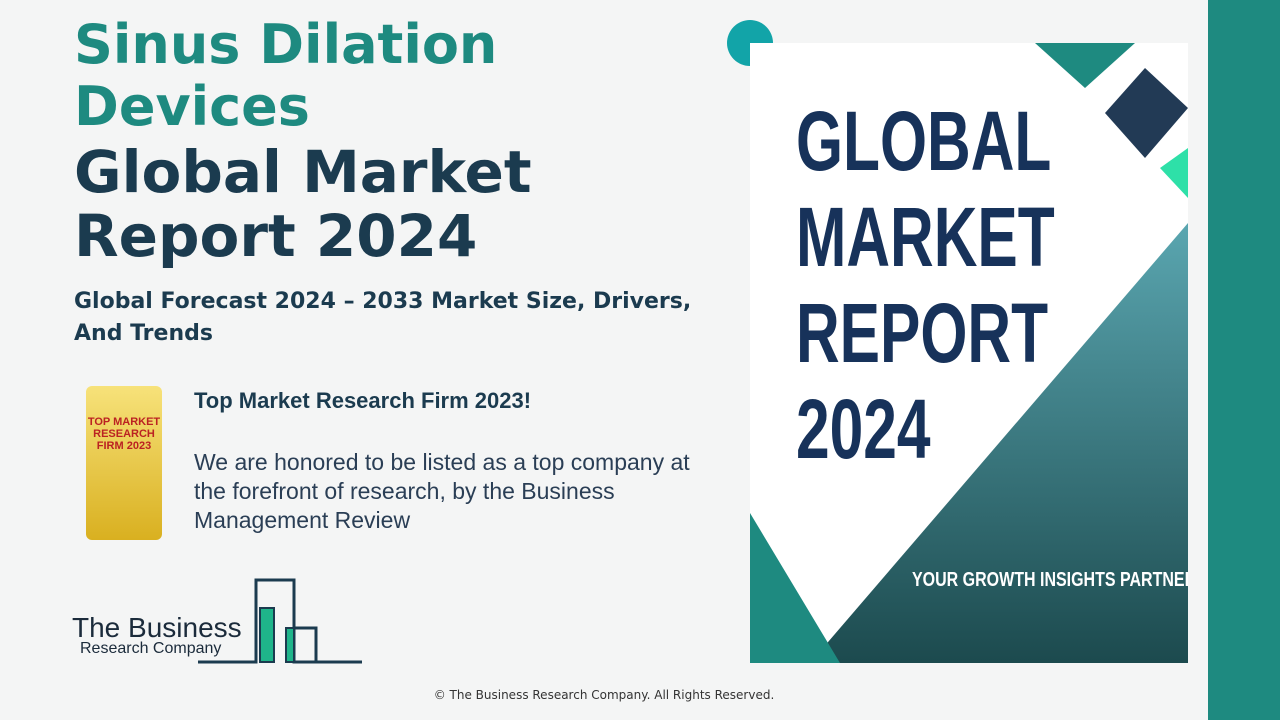  Describe the element at coordinates (151, 648) in the screenshot. I see `logo-sub: Research Company` at that location.